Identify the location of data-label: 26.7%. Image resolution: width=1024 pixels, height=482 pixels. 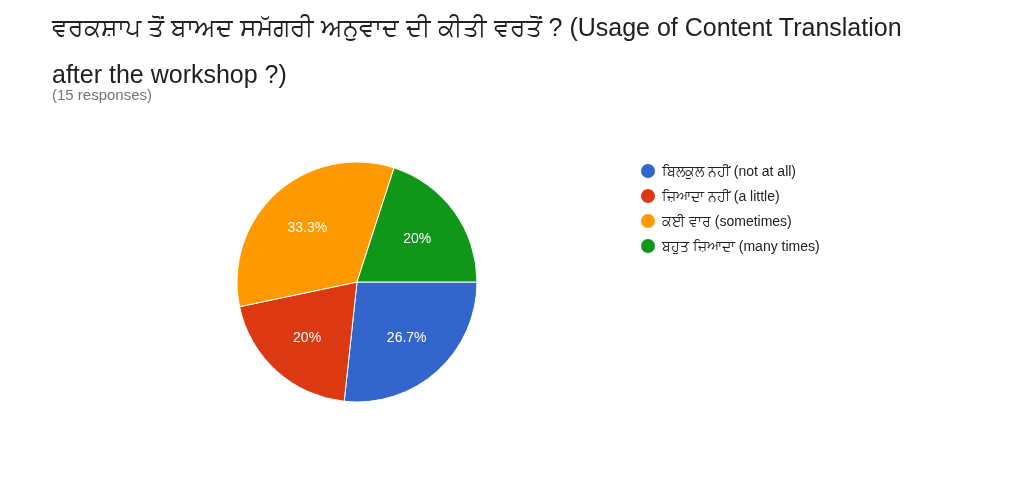
(406, 337).